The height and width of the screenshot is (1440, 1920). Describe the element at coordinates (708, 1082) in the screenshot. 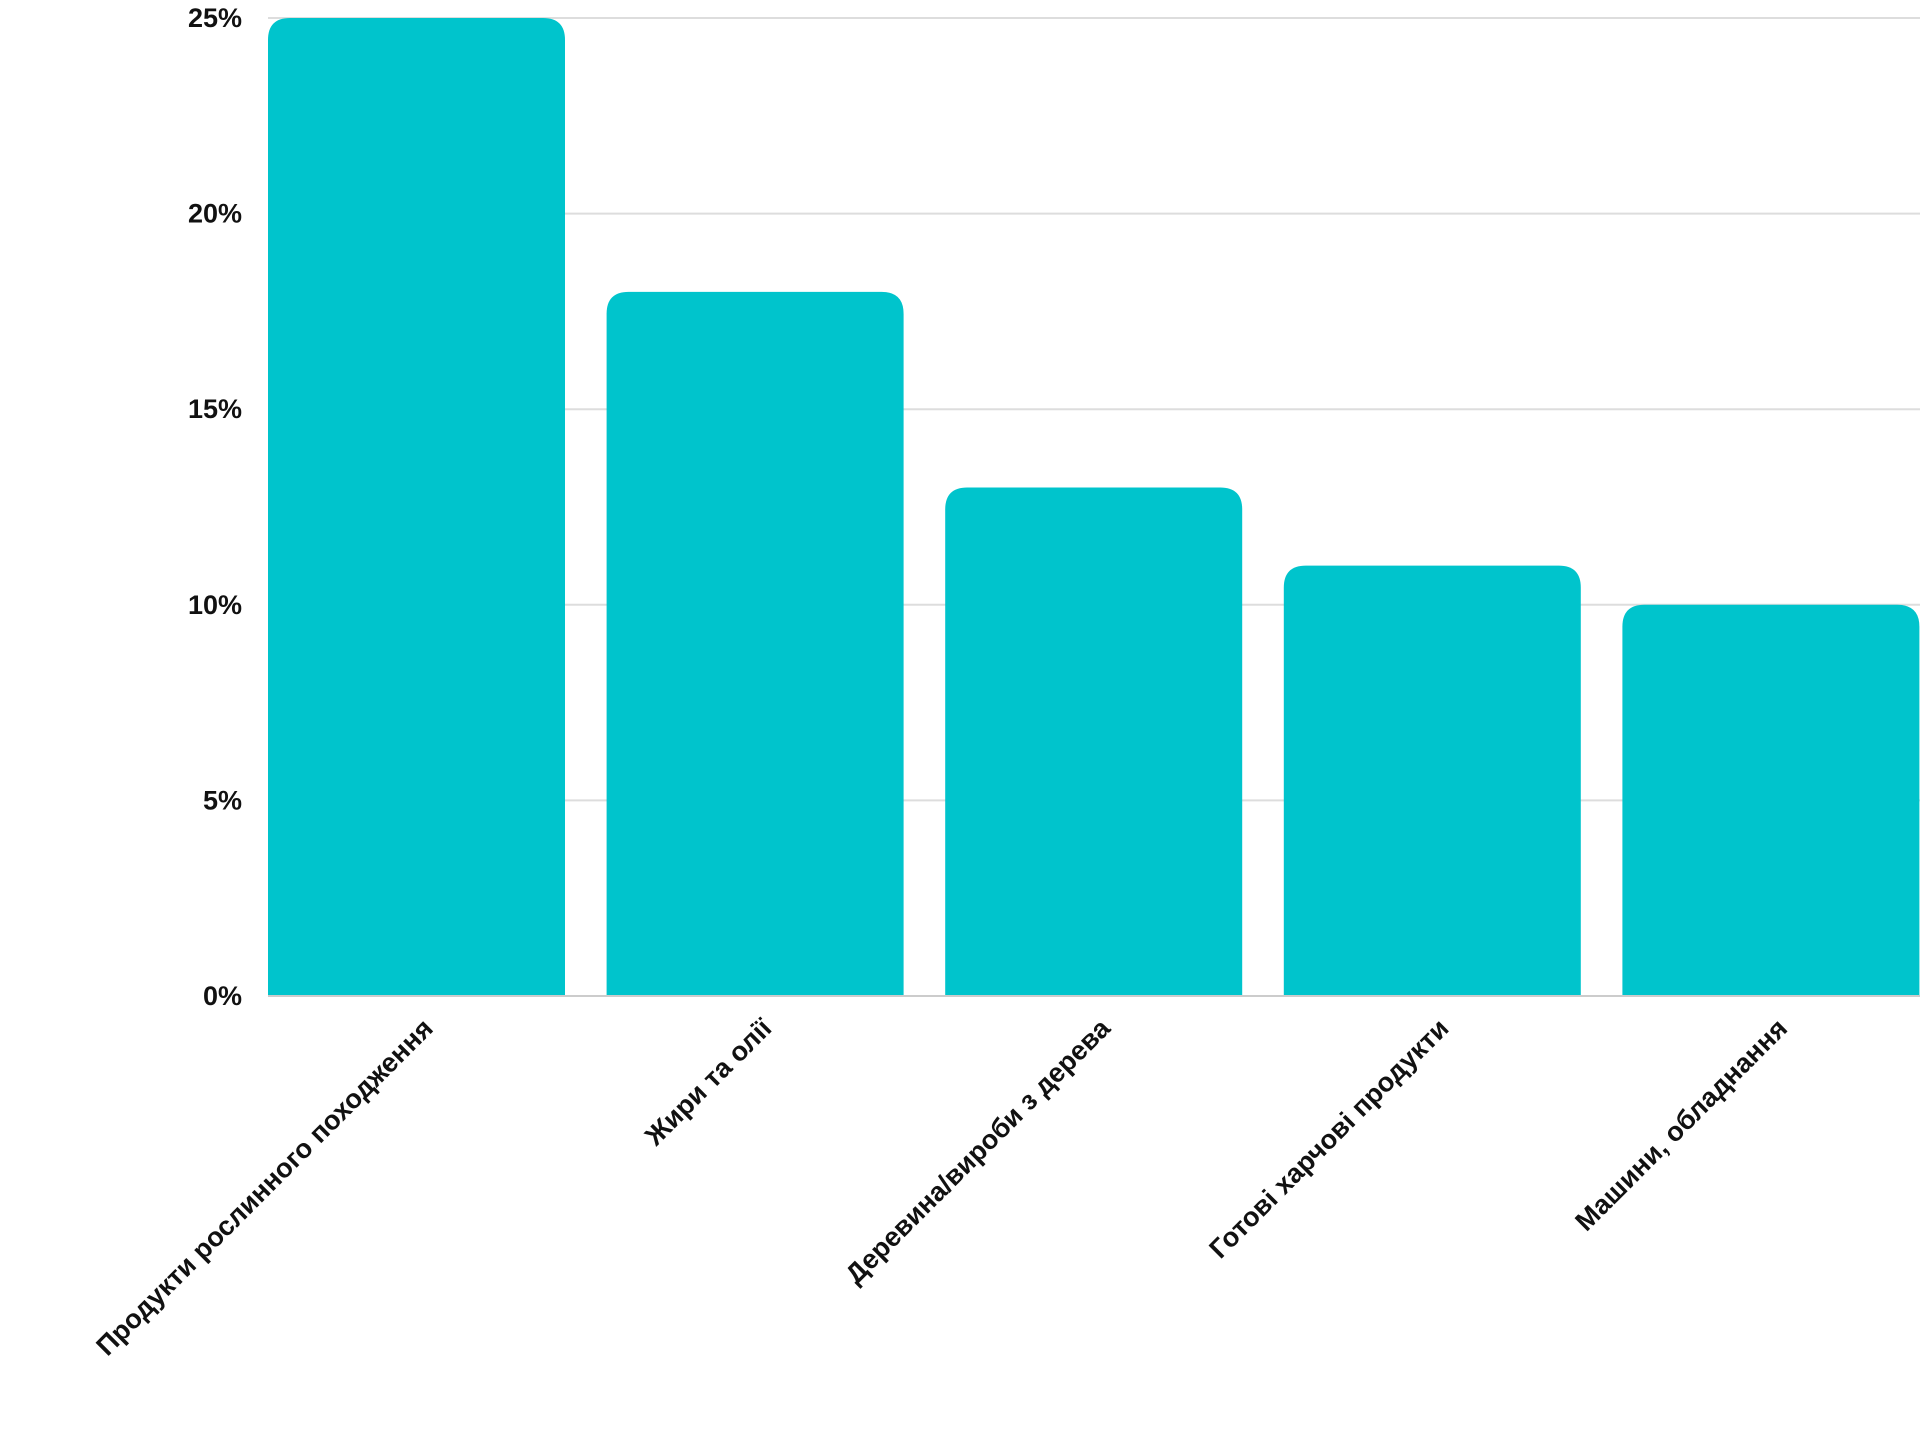

I see `x-tick-label: Жири та олії` at that location.